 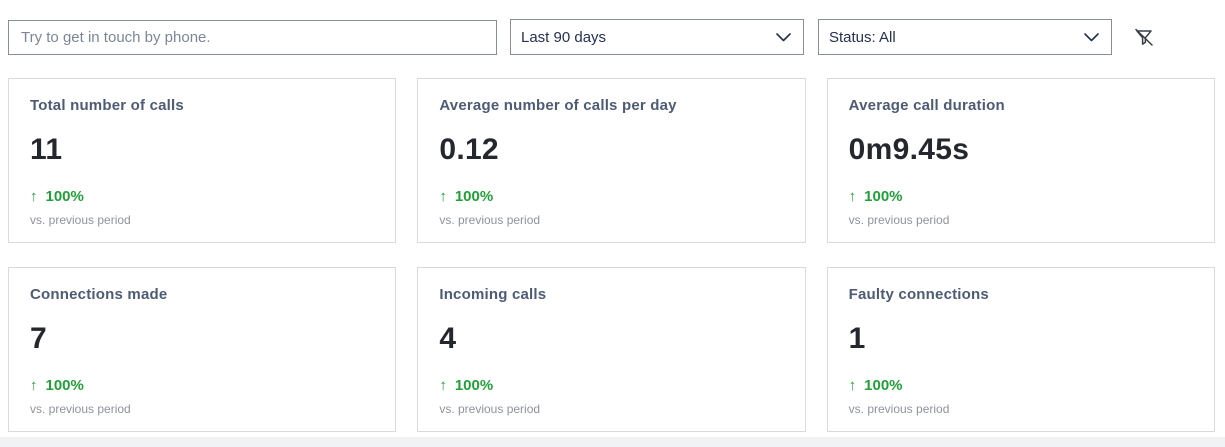 What do you see at coordinates (564, 37) in the screenshot?
I see `period-dropdown-value: Last 90 days` at bounding box center [564, 37].